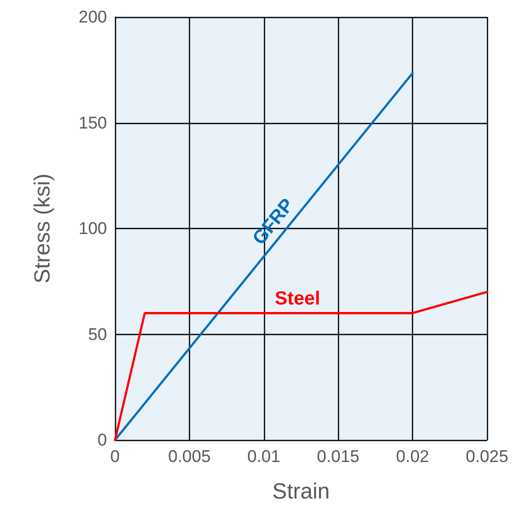  Describe the element at coordinates (102, 440) in the screenshot. I see `y-tick-label: 0` at that location.